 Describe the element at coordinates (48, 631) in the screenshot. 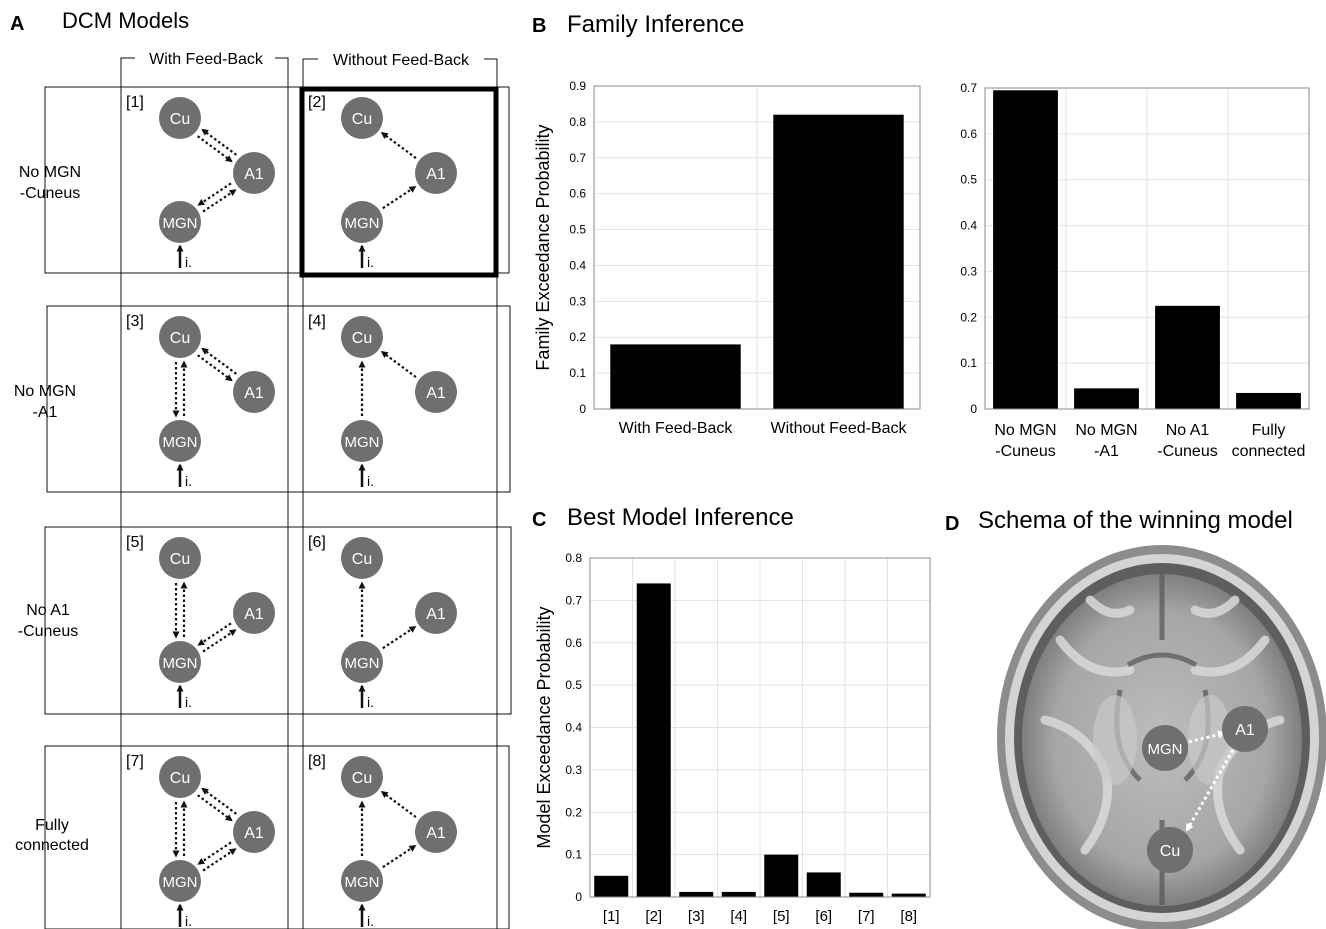

I see `svg-text: -Cuneus` at that location.